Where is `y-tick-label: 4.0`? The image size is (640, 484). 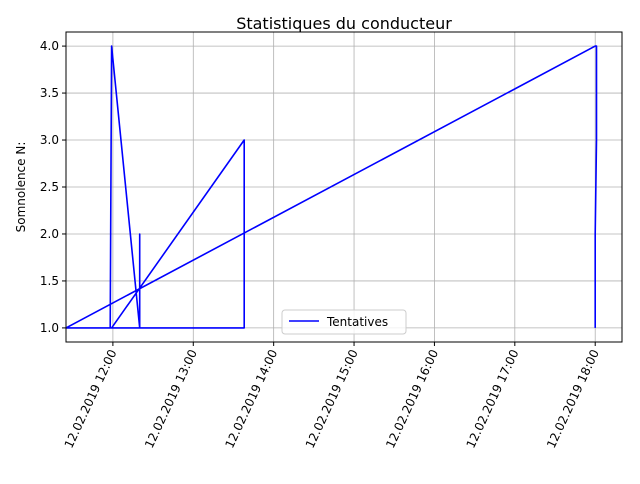 y-tick-label: 4.0 is located at coordinates (49, 46).